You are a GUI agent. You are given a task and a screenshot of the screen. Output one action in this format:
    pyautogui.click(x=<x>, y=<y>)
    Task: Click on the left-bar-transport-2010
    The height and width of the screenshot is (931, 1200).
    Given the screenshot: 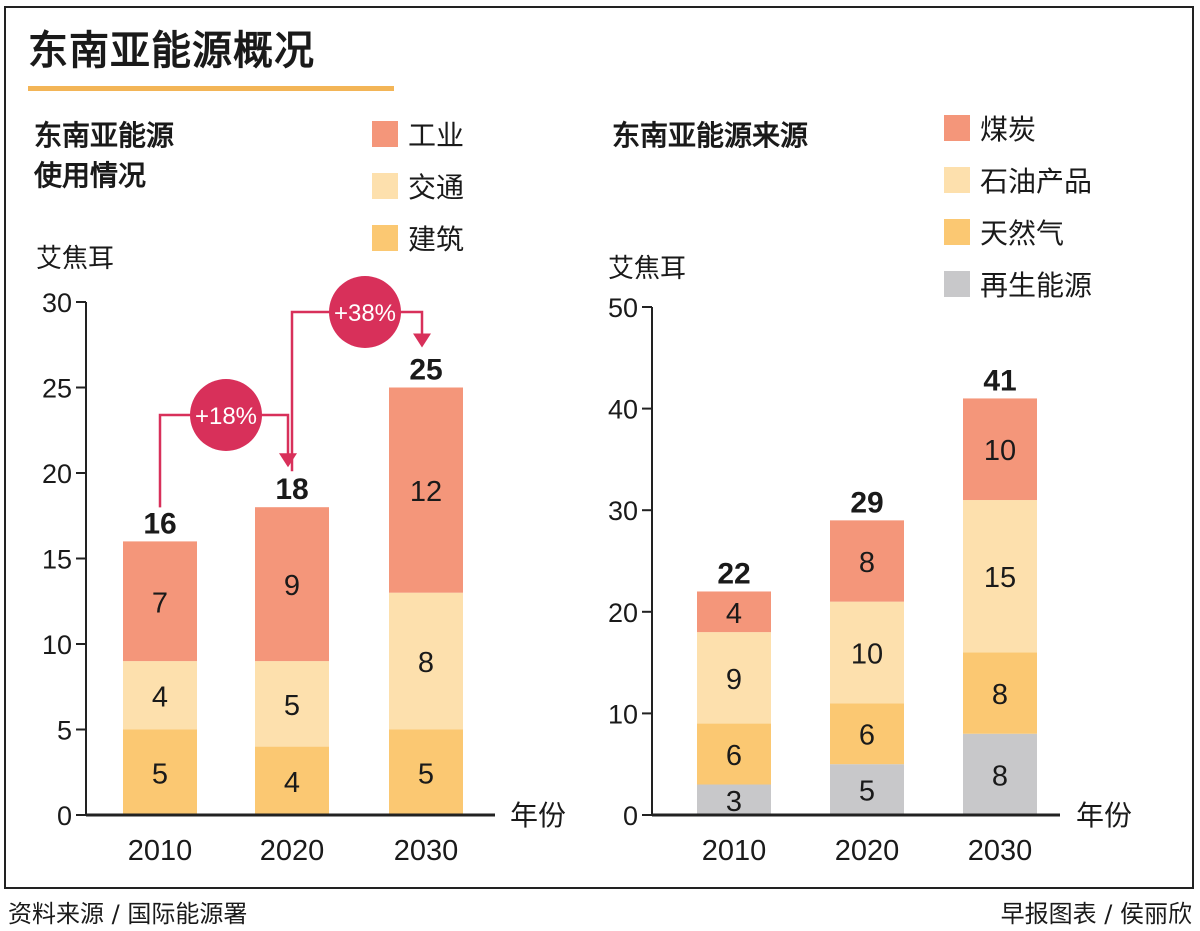 What is the action you would take?
    pyautogui.click(x=160, y=695)
    